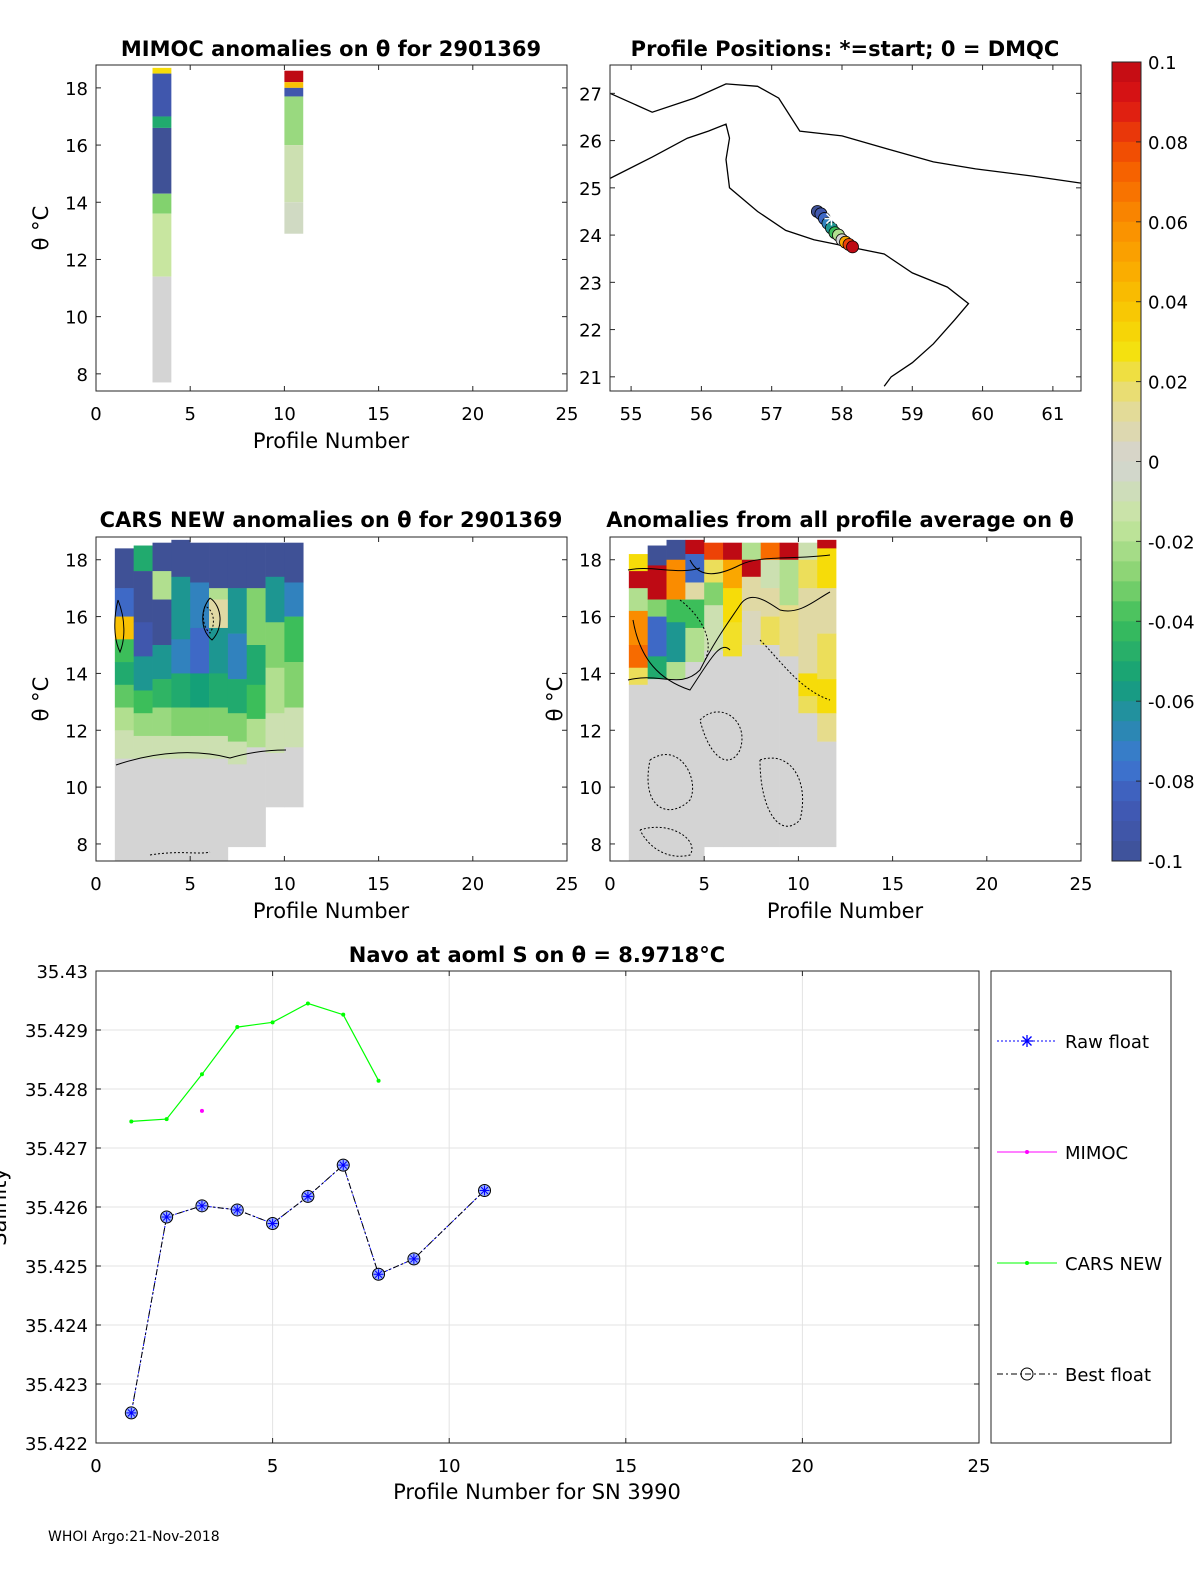 The height and width of the screenshot is (1575, 1200). Describe the element at coordinates (255, 1062) in the screenshot. I see `cars-new-line` at that location.